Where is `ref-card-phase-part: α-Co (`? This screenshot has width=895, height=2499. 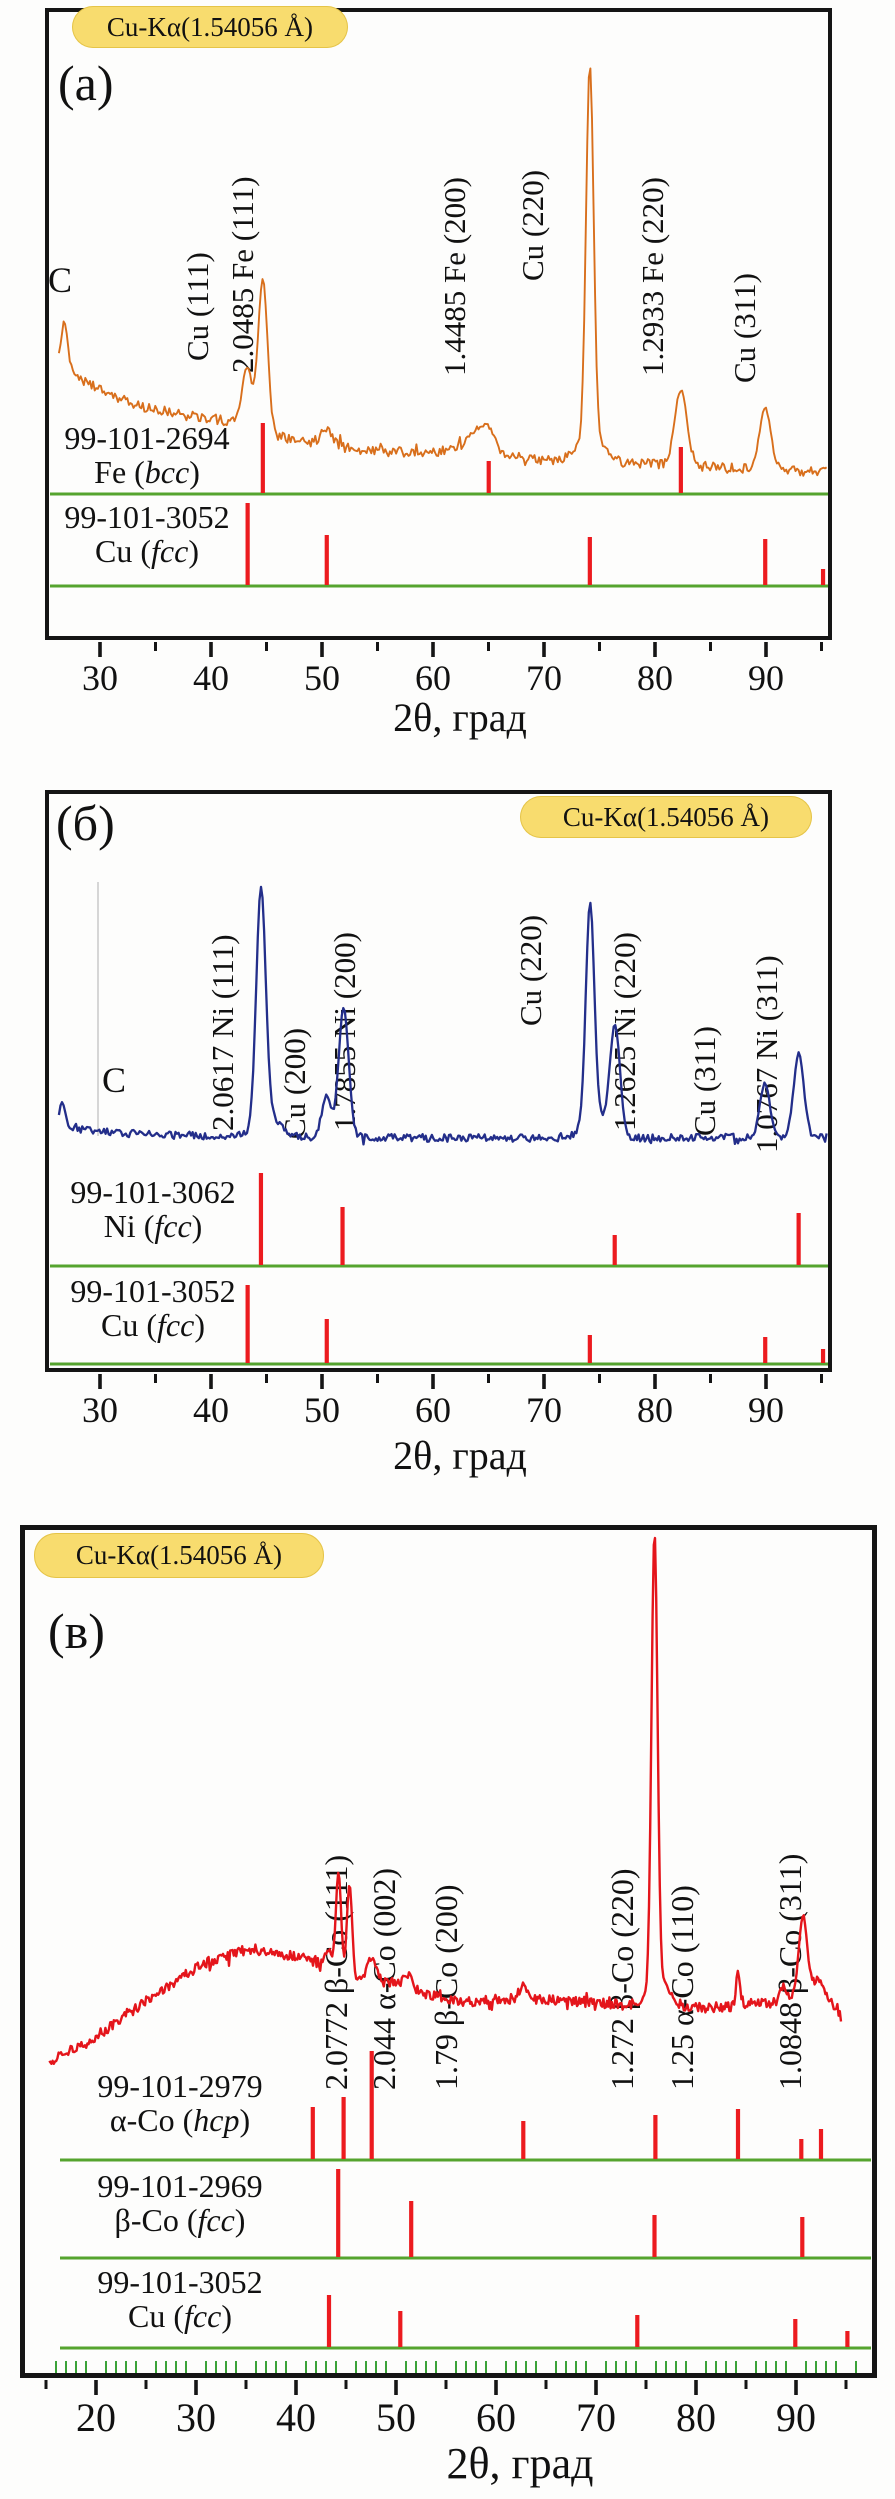 ref-card-phase-part: α-Co ( is located at coordinates (151, 2120).